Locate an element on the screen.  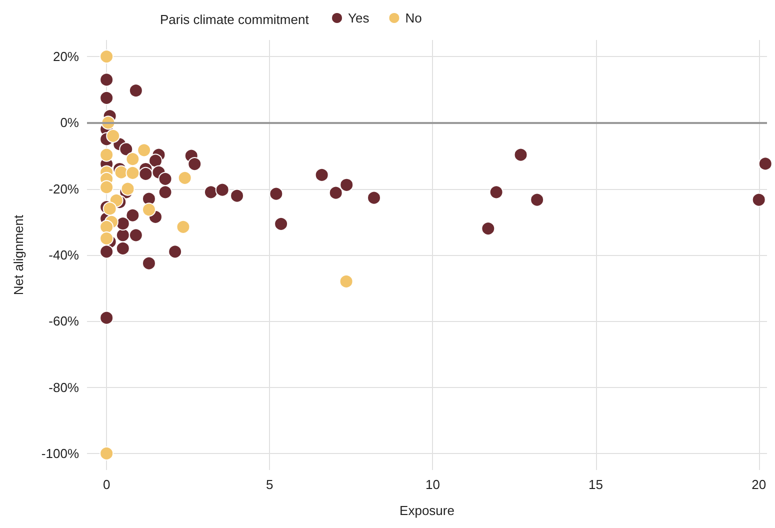
y-tick-label: -80% is located at coordinates (64, 387).